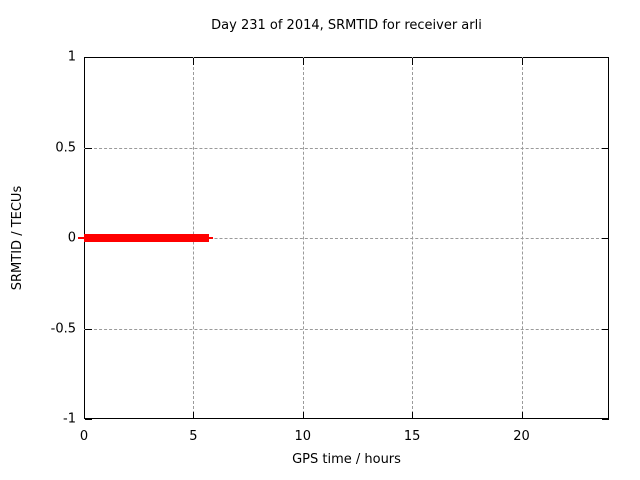  What do you see at coordinates (303, 436) in the screenshot?
I see `x-tick-label: 10` at bounding box center [303, 436].